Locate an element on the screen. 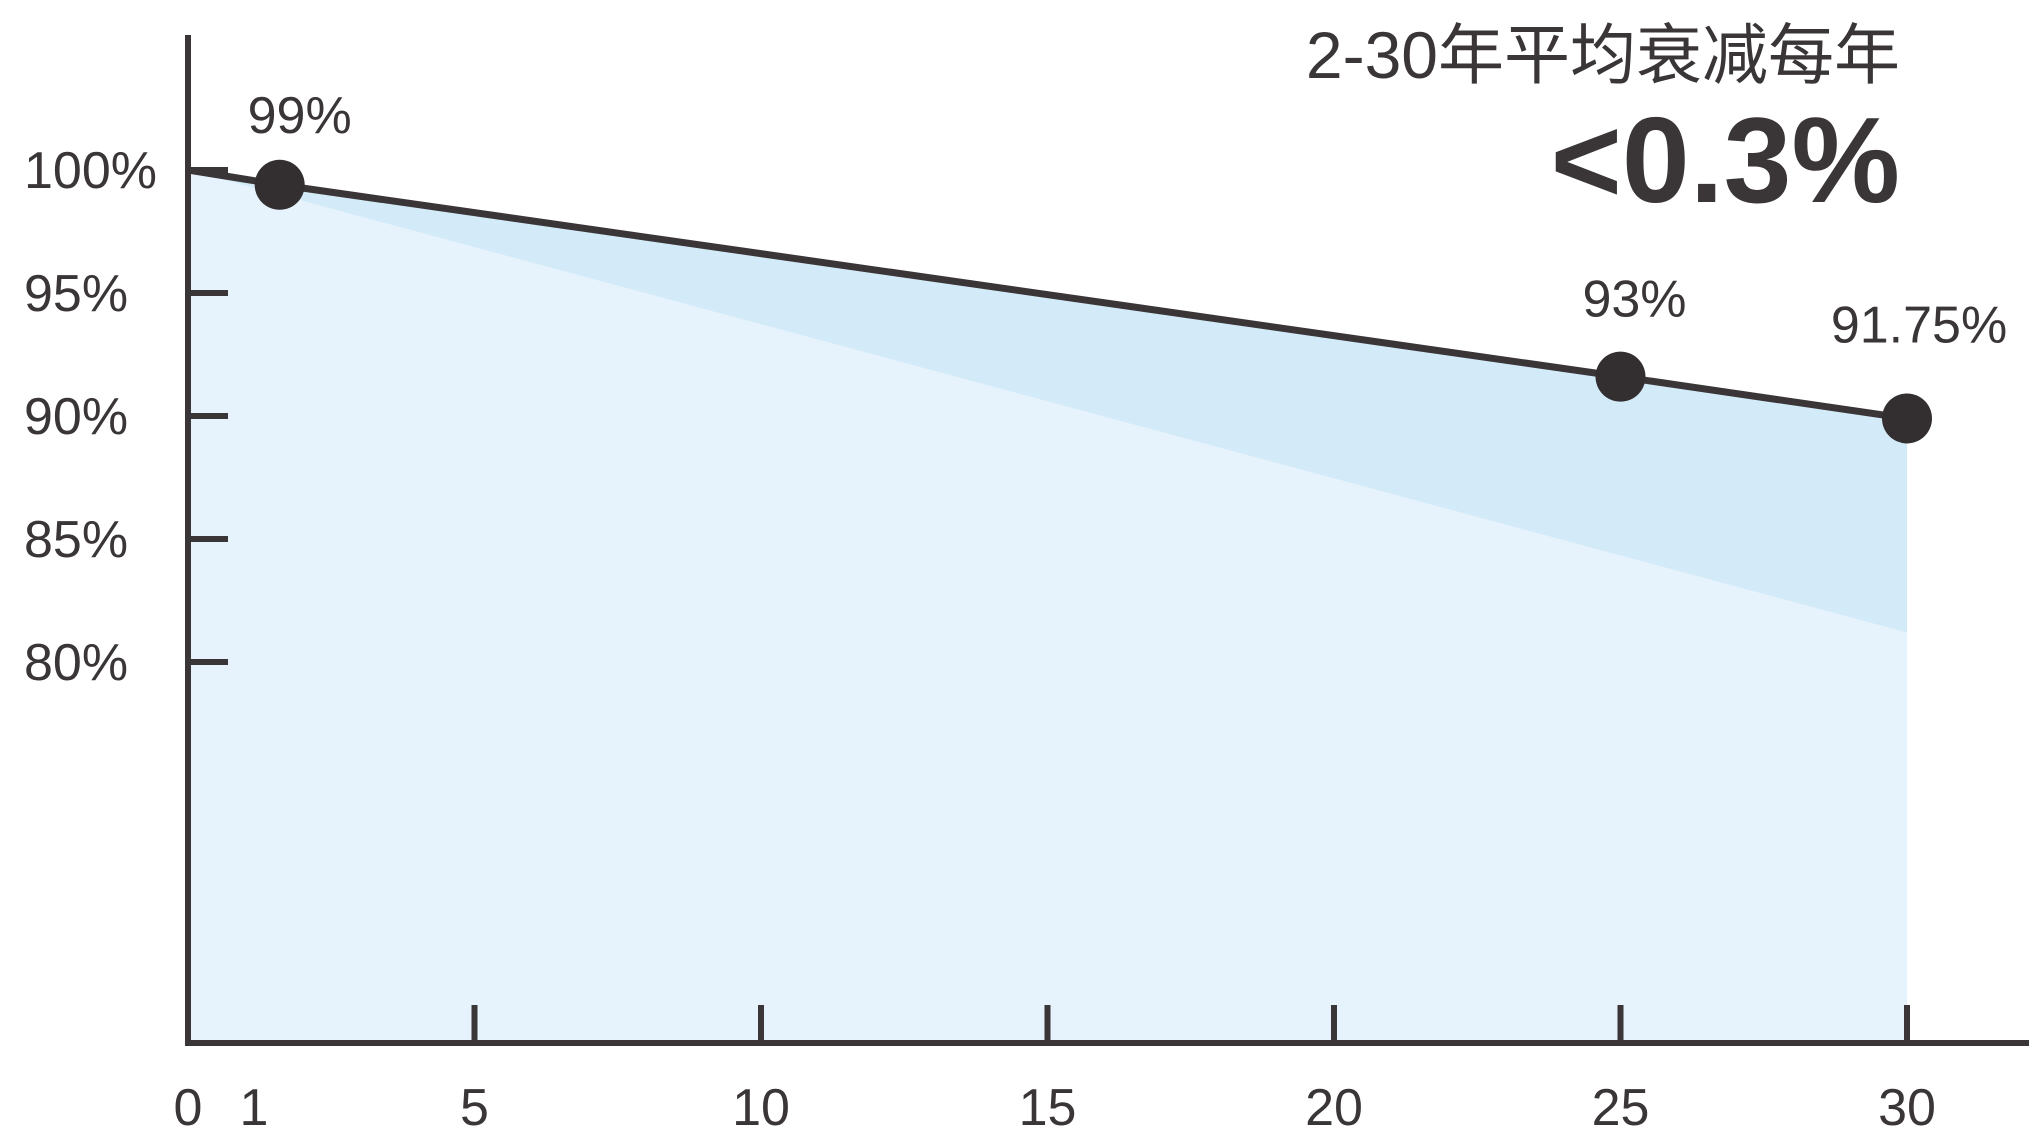  y-tick-label: 90% is located at coordinates (76, 417).